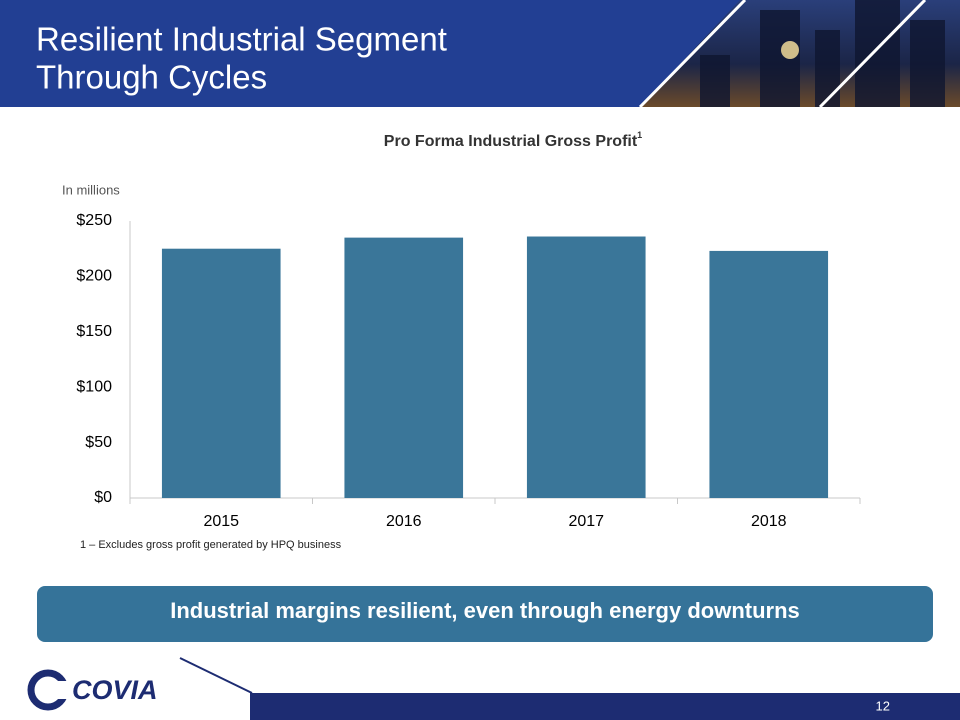 The width and height of the screenshot is (960, 720). I want to click on x-tick-label: 2016, so click(404, 521).